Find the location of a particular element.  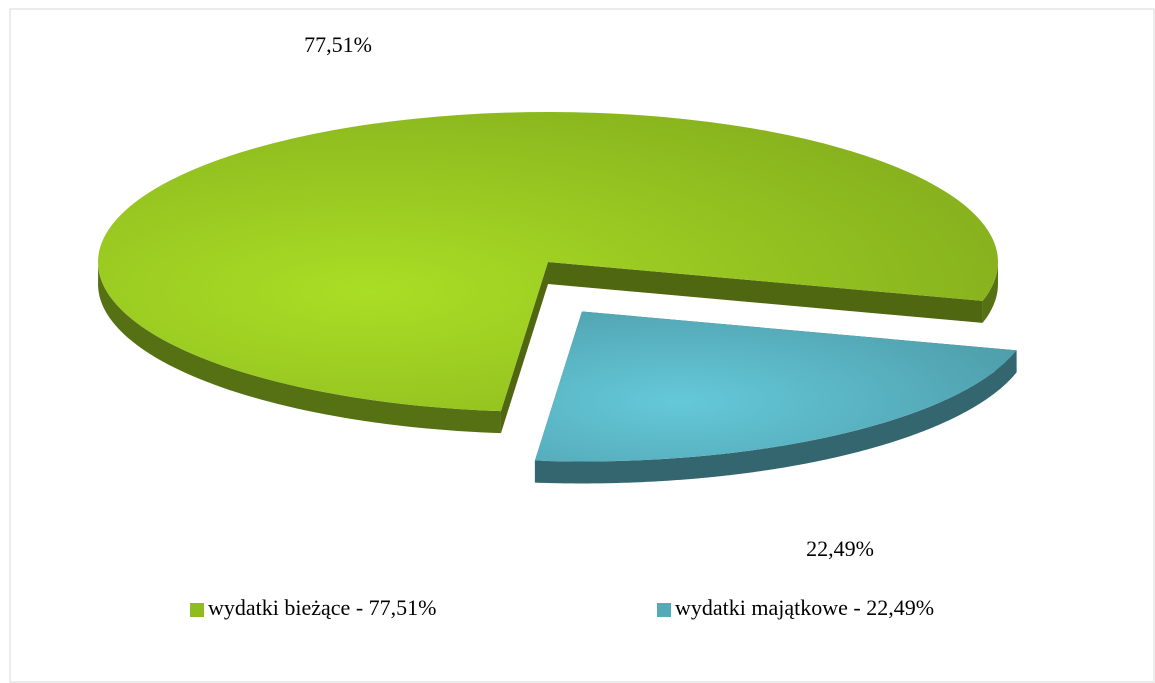

data-label: 22,49% is located at coordinates (840, 548).